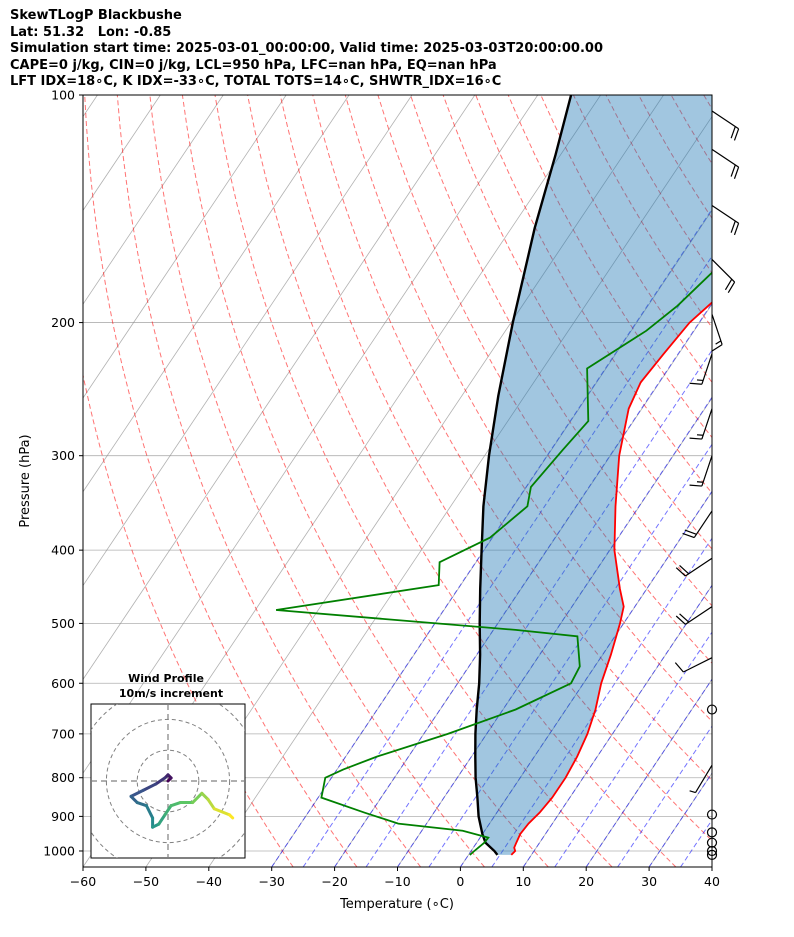 This screenshot has height=937, width=794. Describe the element at coordinates (59, 850) in the screenshot. I see `y-tick-label: 1000` at that location.